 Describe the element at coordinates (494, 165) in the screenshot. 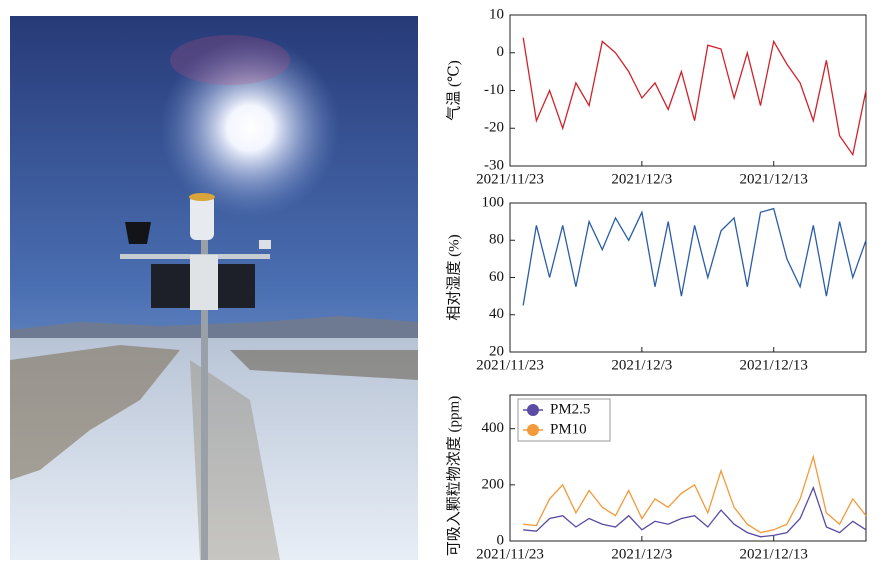

I see `y-tick-label: -30` at that location.